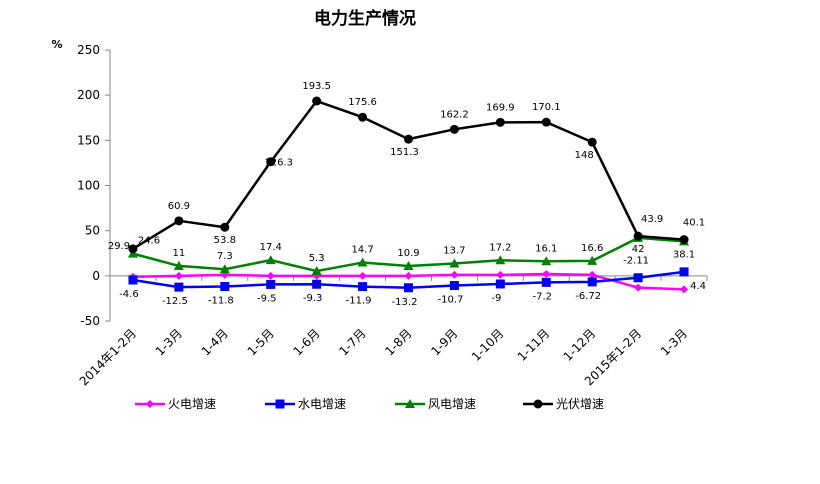 This screenshot has height=484, width=820. Describe the element at coordinates (652, 219) in the screenshot. I see `data-label: 43.9` at that location.